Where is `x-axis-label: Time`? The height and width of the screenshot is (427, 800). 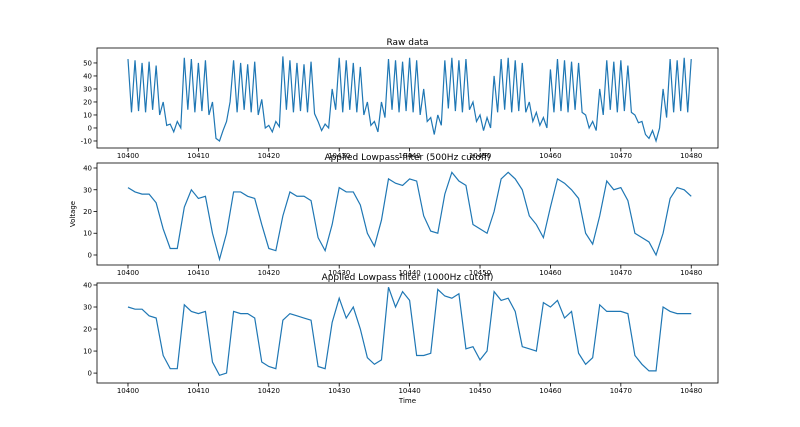
x-axis-label: Time is located at coordinates (407, 401).